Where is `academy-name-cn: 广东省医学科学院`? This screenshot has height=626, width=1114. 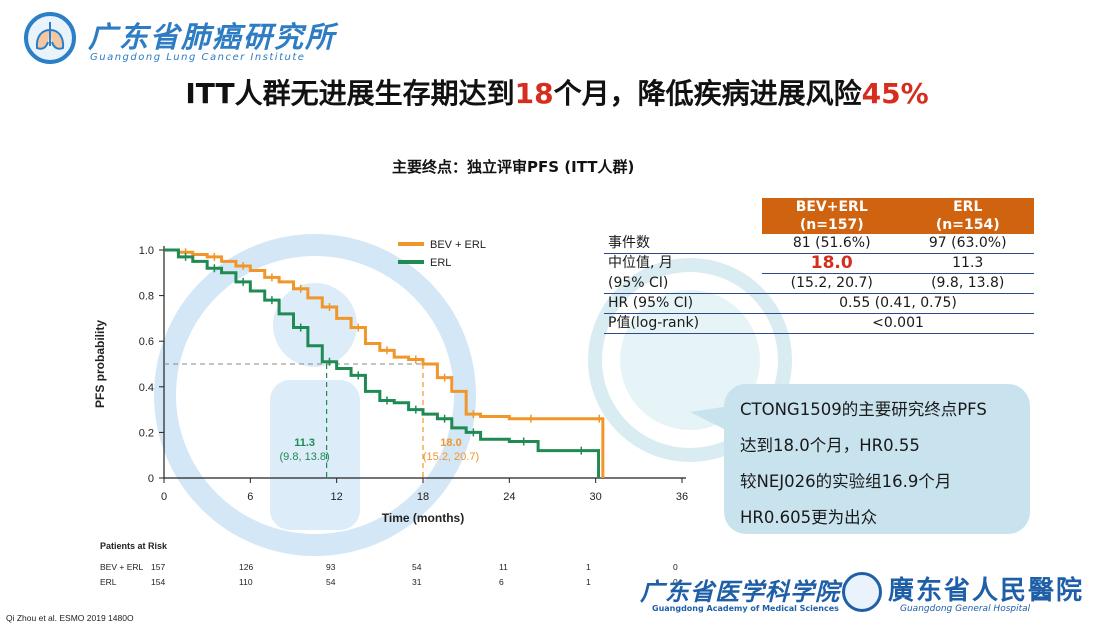 academy-name-cn: 广东省医学科学院 is located at coordinates (740, 591).